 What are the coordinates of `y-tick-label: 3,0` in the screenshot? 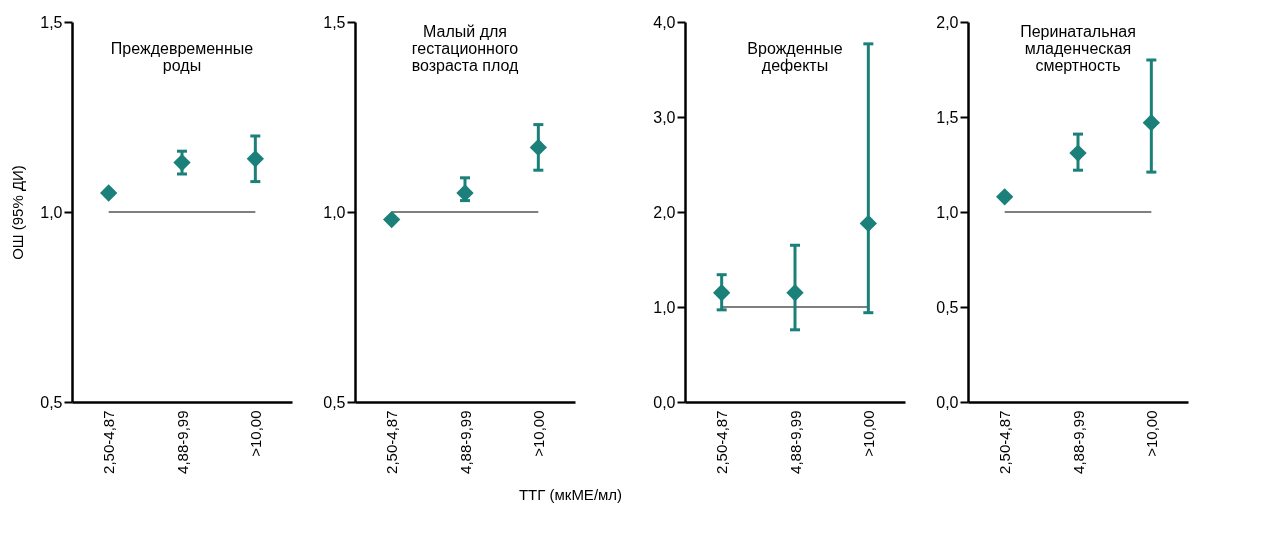 It's located at (664, 117).